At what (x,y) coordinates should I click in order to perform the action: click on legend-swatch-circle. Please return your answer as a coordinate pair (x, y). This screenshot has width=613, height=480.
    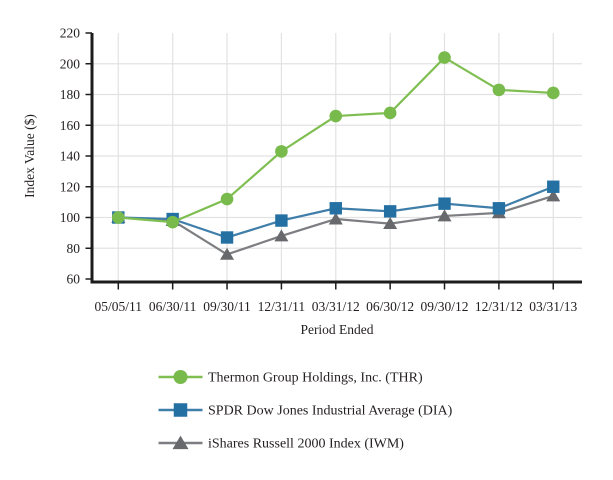
    Looking at the image, I should click on (180, 377).